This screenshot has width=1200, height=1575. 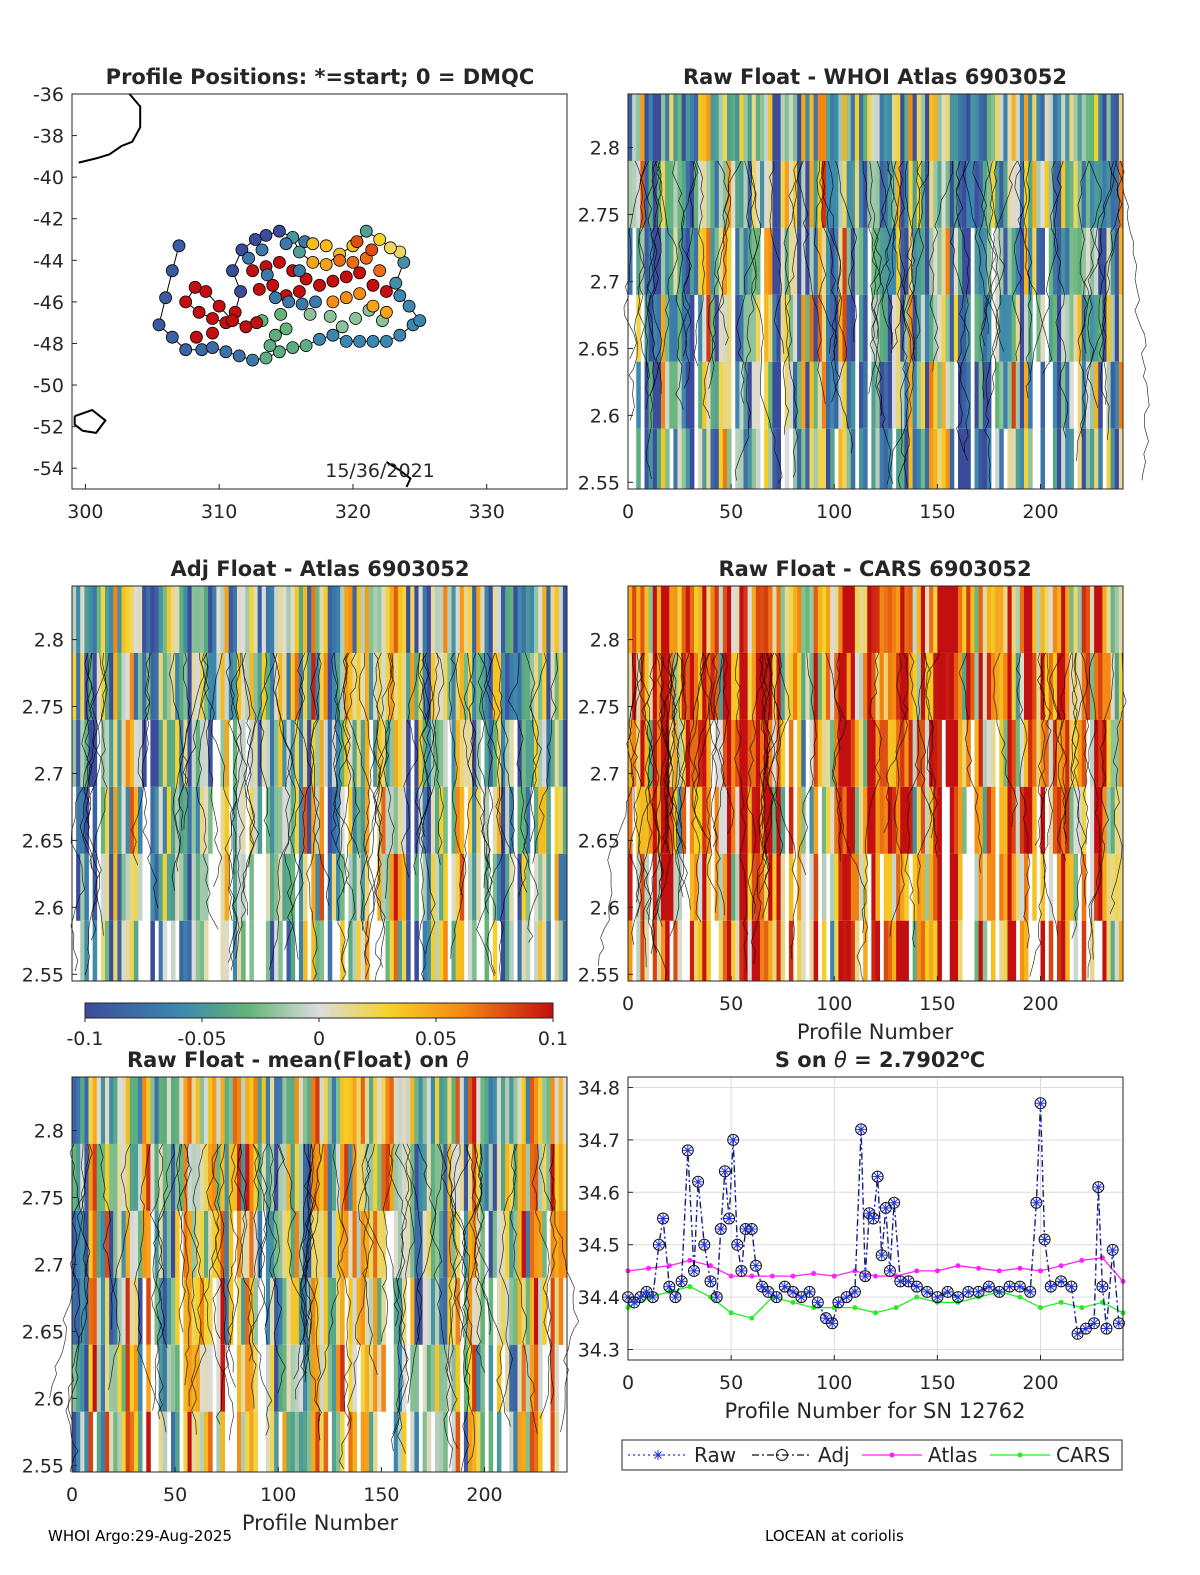 I want to click on x-tick-label: 100, so click(x=278, y=1495).